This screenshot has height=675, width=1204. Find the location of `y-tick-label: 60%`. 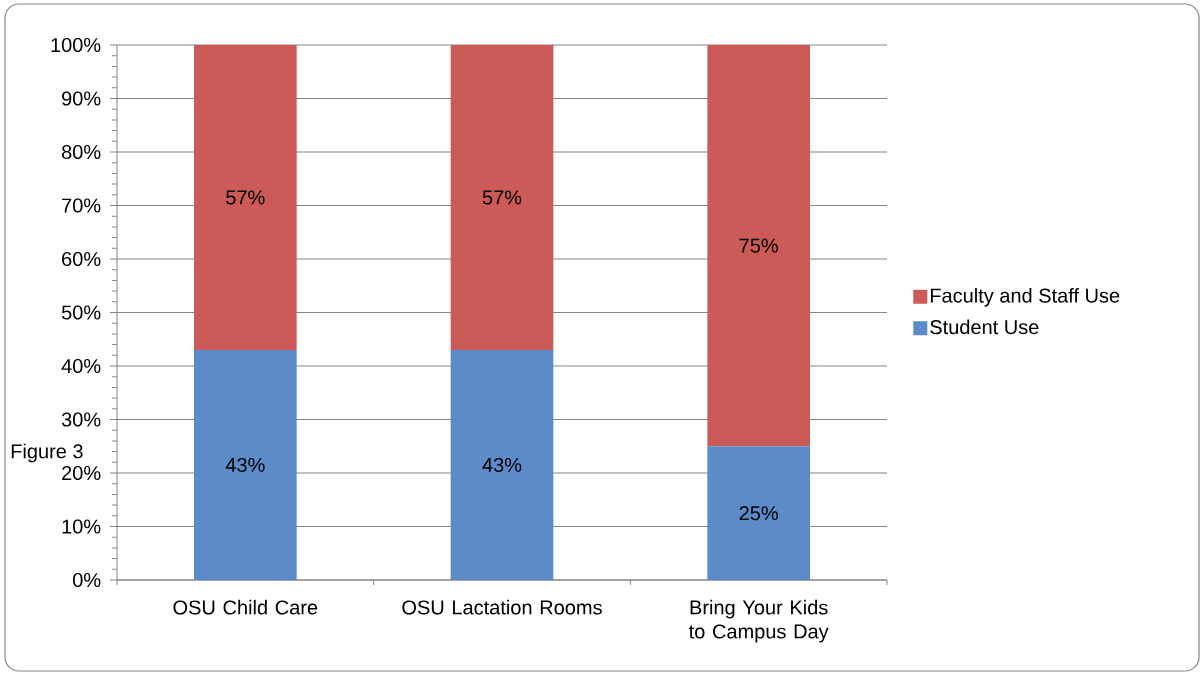

y-tick-label: 60% is located at coordinates (81, 259).